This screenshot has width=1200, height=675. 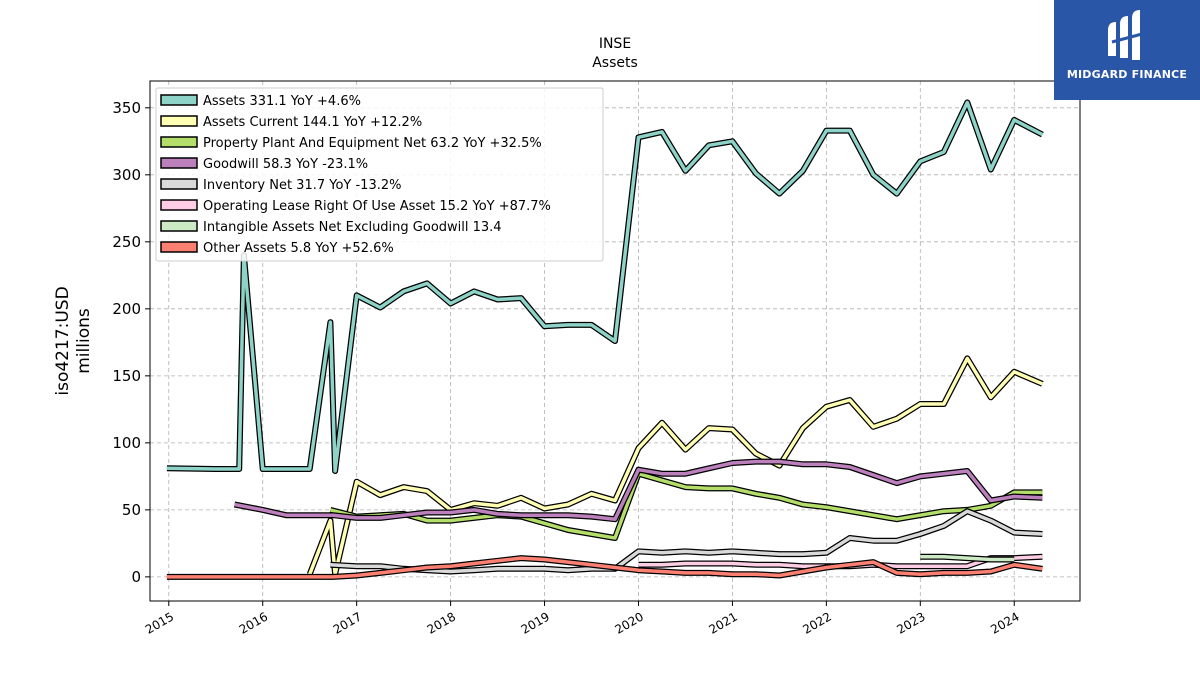 What do you see at coordinates (136, 577) in the screenshot?
I see `y-tick-label: 0` at bounding box center [136, 577].